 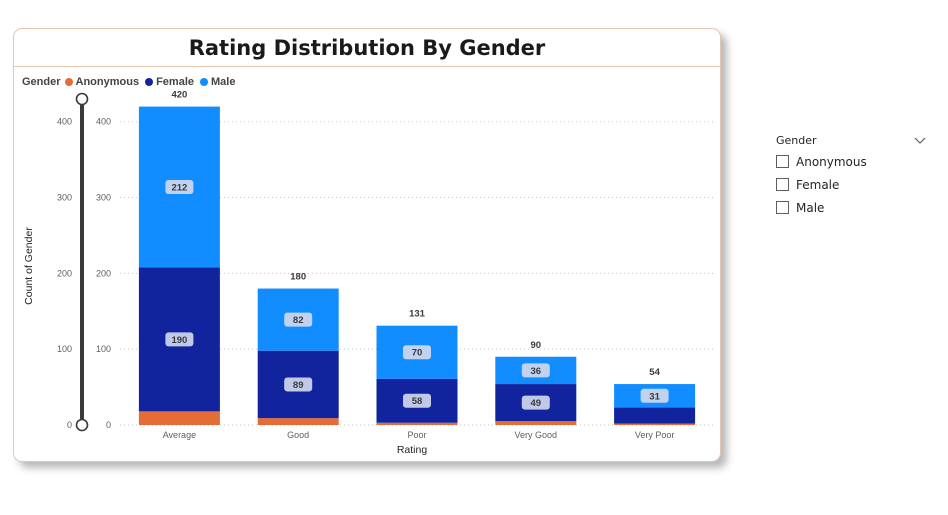 I want to click on data-label: 31, so click(x=654, y=396).